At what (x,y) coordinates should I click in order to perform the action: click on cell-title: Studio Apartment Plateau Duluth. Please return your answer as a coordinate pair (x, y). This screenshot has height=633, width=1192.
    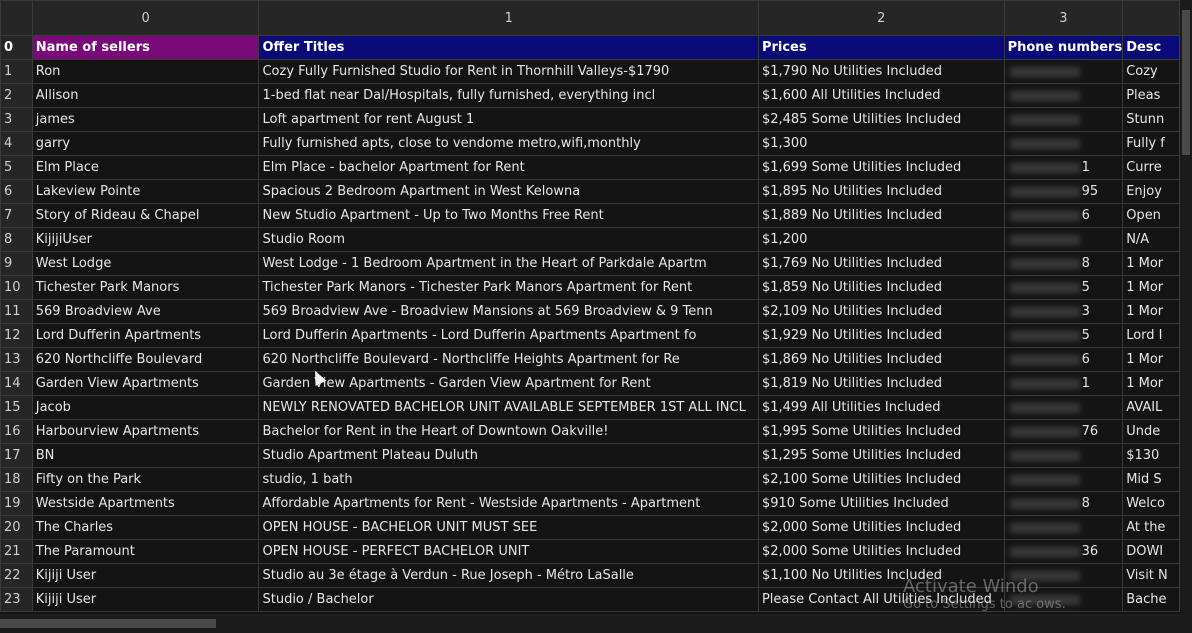
    Looking at the image, I should click on (508, 455).